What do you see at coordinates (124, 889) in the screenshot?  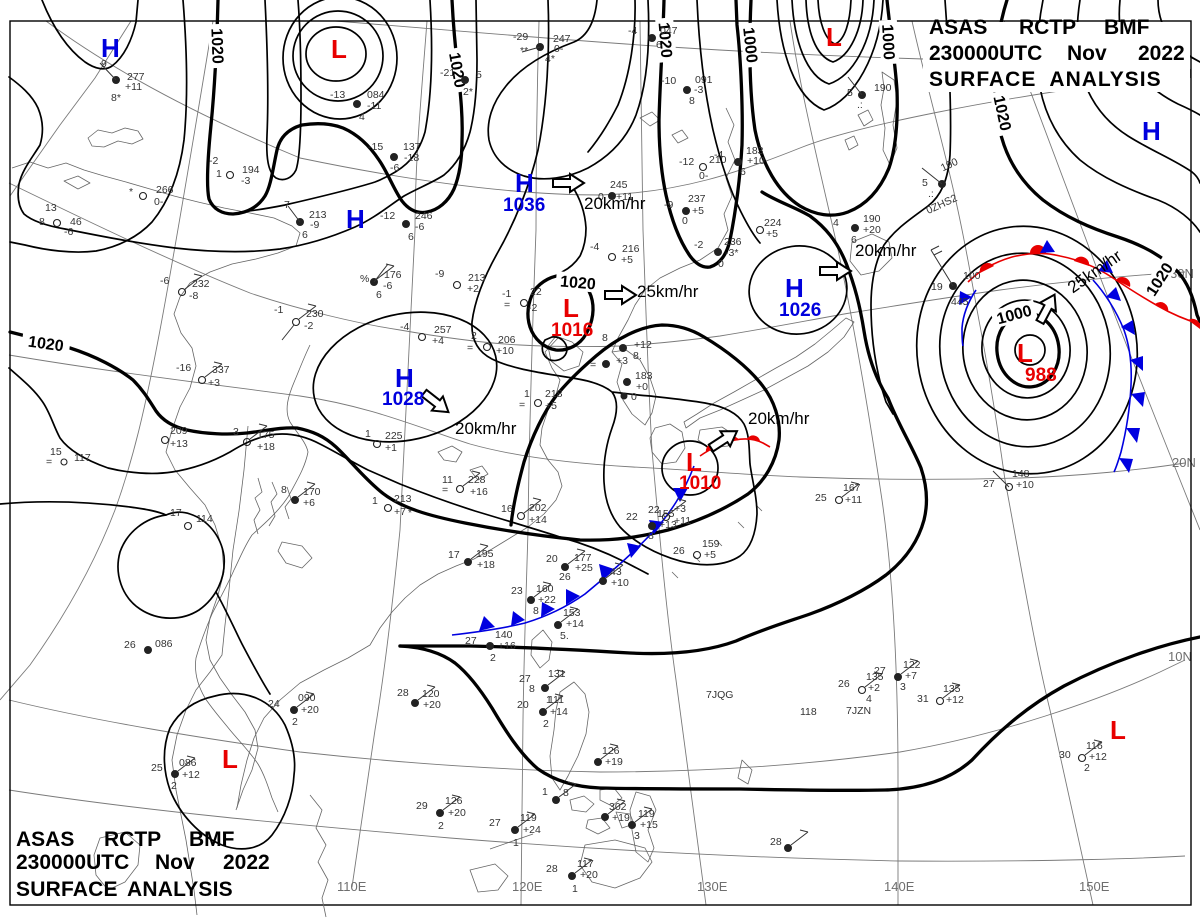 I see `svg-text: SURFACE ANALYSIS` at bounding box center [124, 889].